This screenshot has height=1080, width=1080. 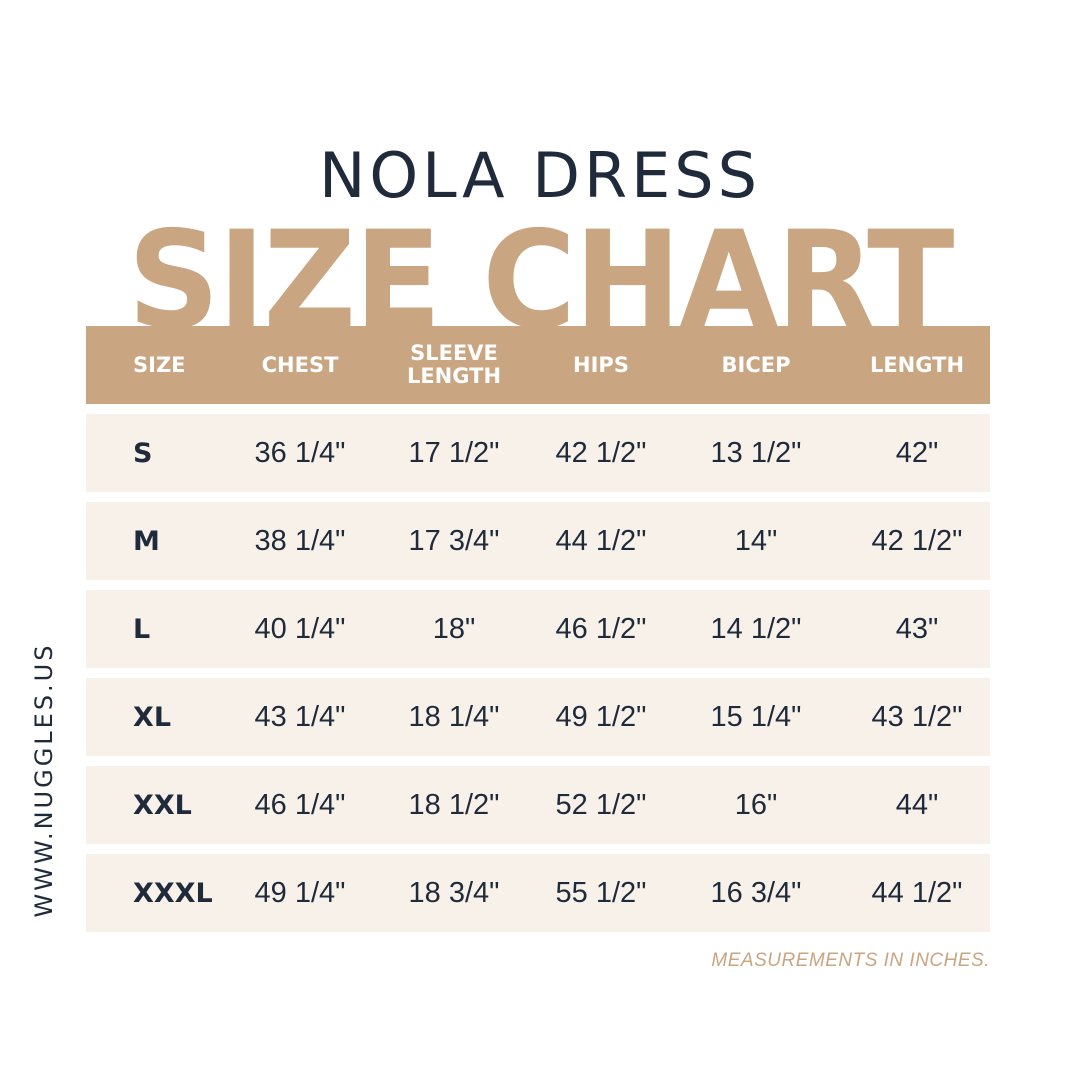 I want to click on cell-size: L, so click(x=142, y=629).